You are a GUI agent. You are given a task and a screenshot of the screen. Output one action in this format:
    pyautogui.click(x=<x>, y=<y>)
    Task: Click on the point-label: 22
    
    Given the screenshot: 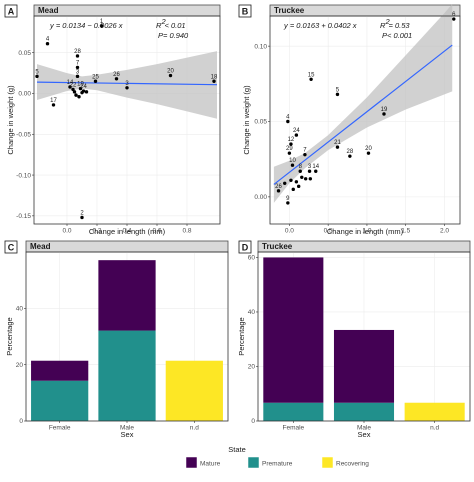 What is the action you would take?
    pyautogui.click(x=73, y=85)
    